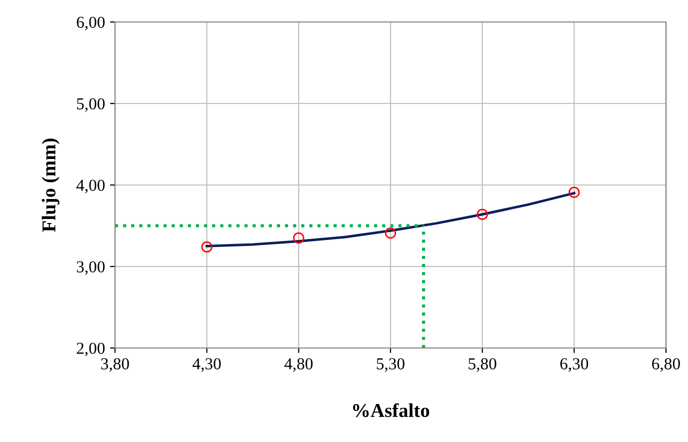 The height and width of the screenshot is (442, 688). I want to click on y-tick-label: 6,00, so click(90, 23).